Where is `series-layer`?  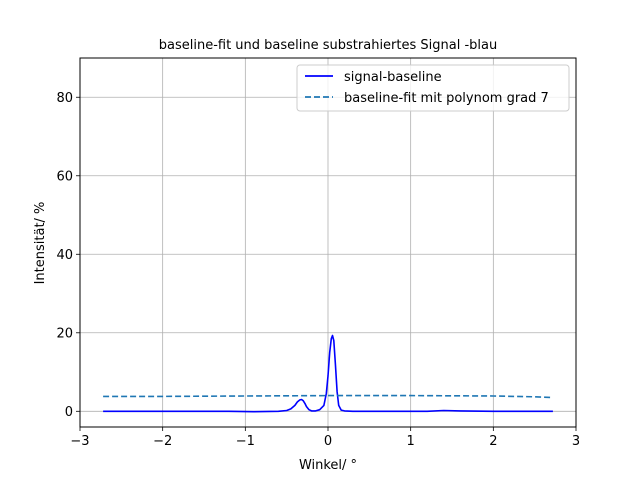
series-layer is located at coordinates (328, 373).